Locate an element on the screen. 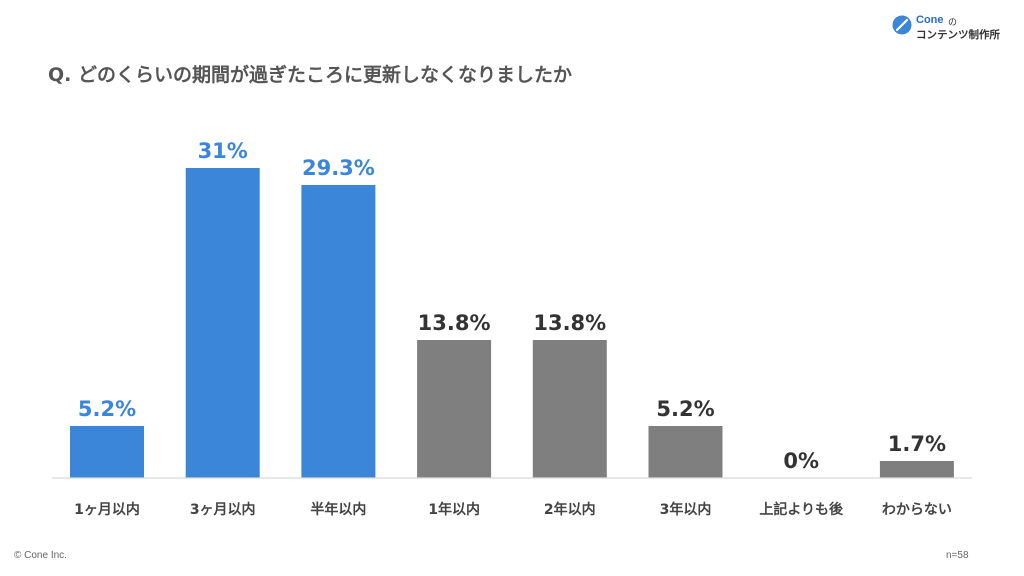  brand-logo: Cone の コンテンツ制作所 is located at coordinates (952, 29).